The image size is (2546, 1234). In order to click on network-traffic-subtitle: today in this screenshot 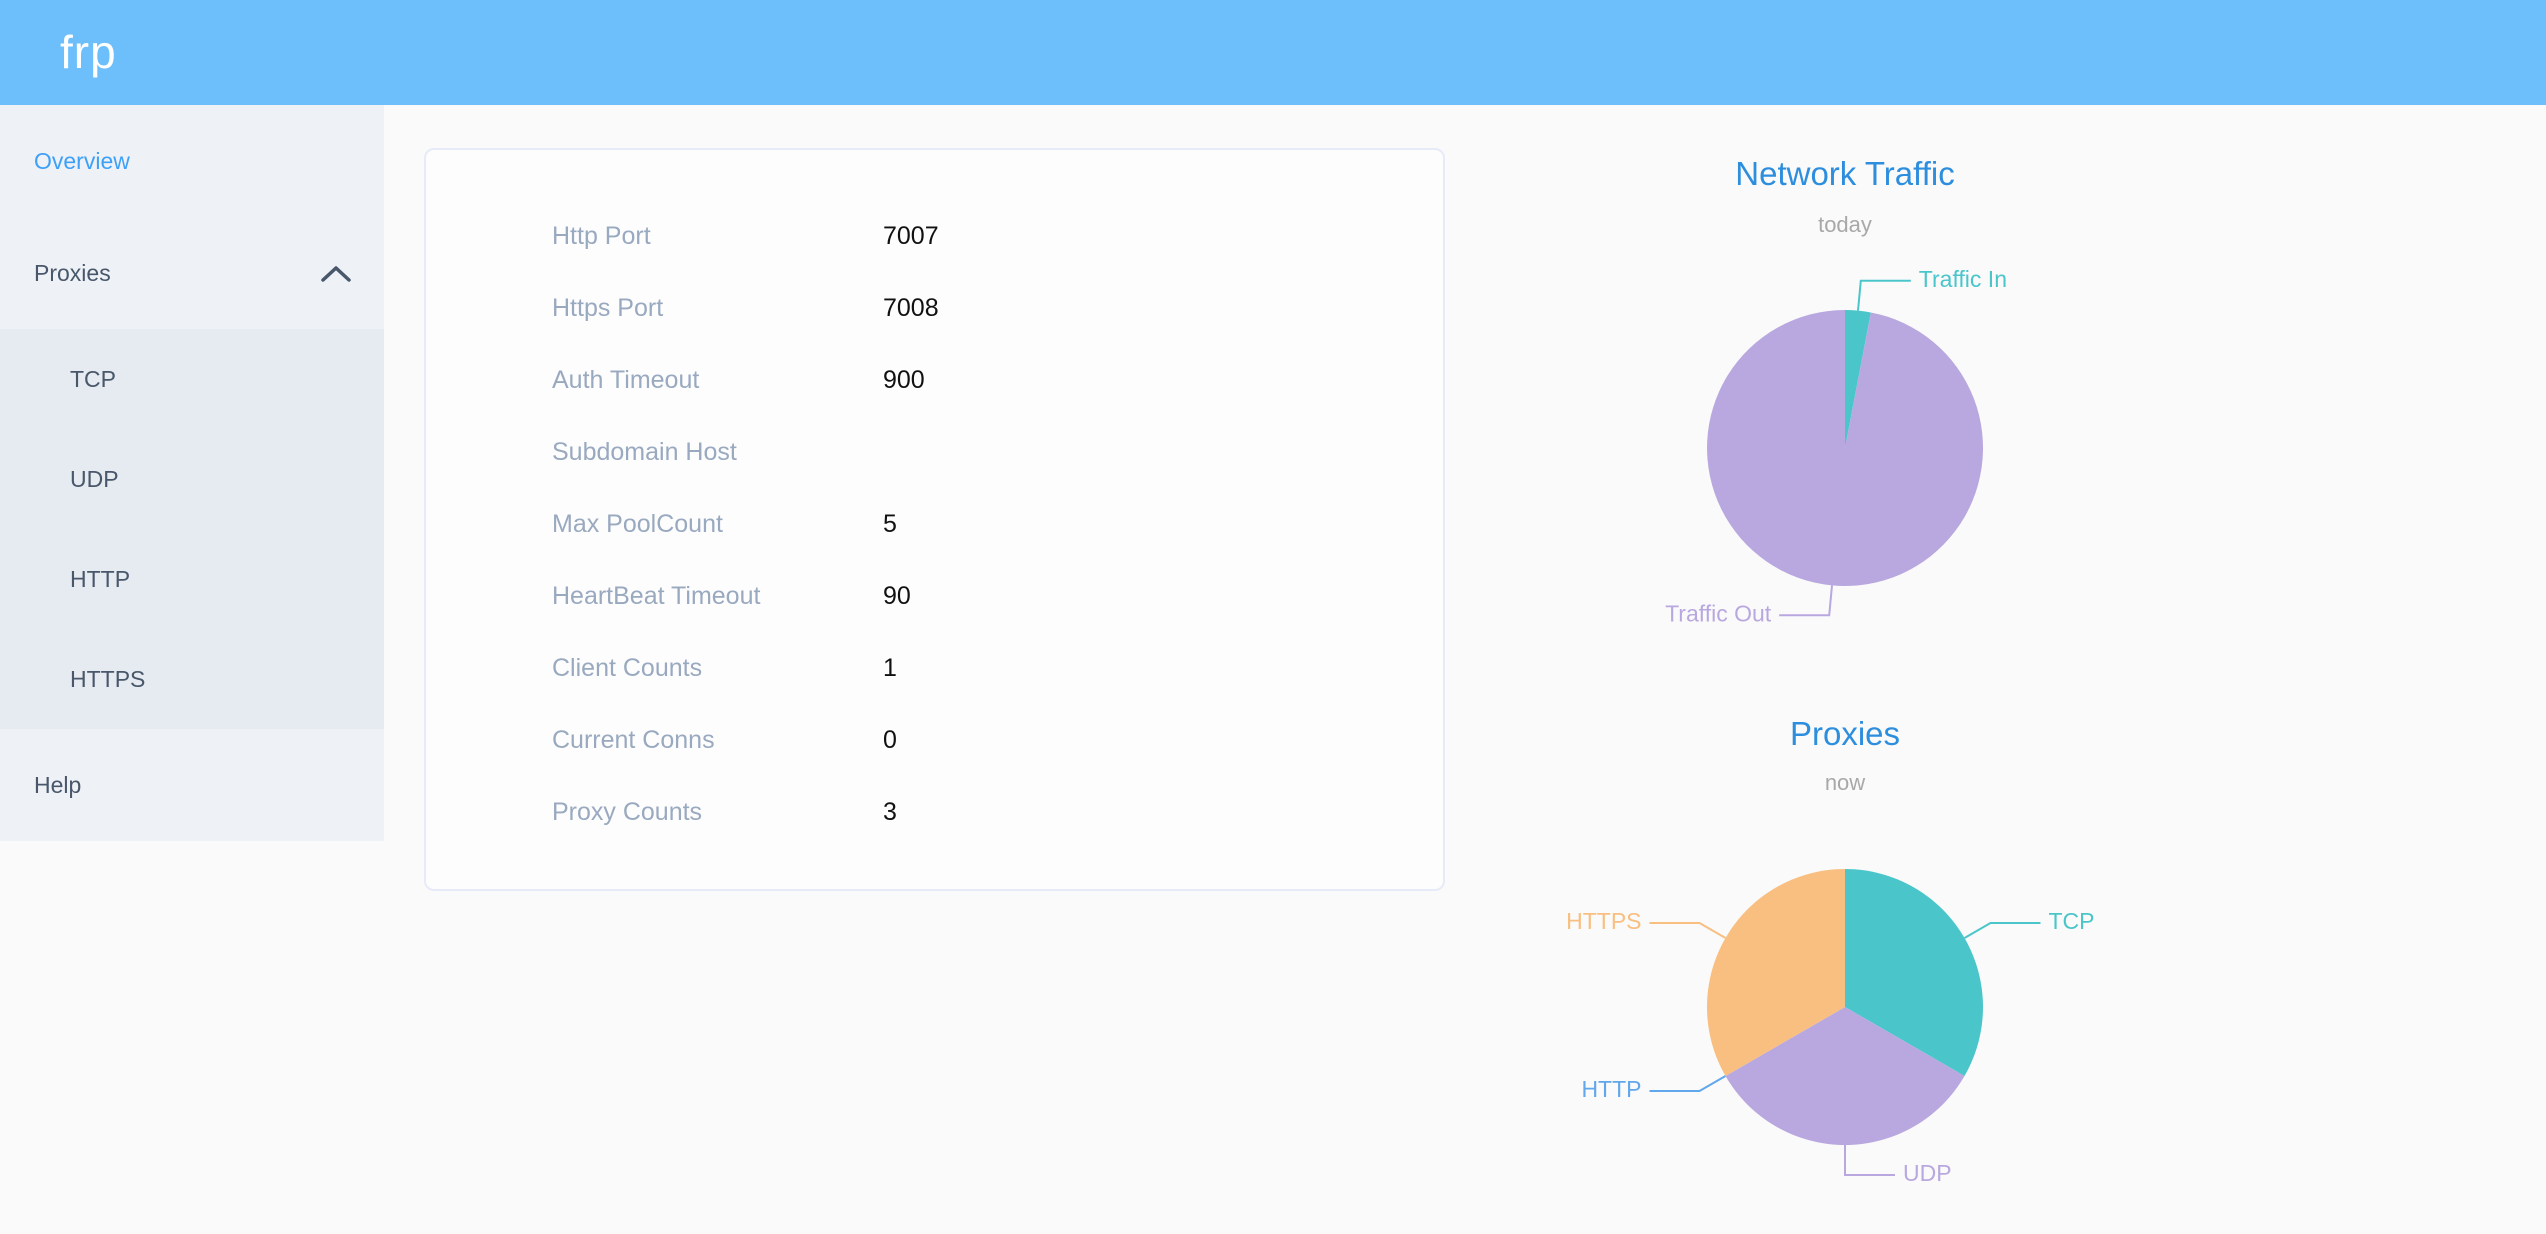, I will do `click(1845, 224)`.